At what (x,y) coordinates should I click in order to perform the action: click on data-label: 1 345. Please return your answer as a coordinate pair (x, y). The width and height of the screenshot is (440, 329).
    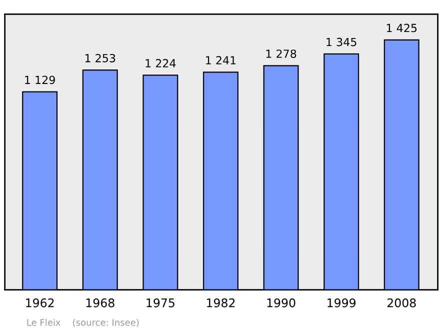
    Looking at the image, I should click on (341, 42).